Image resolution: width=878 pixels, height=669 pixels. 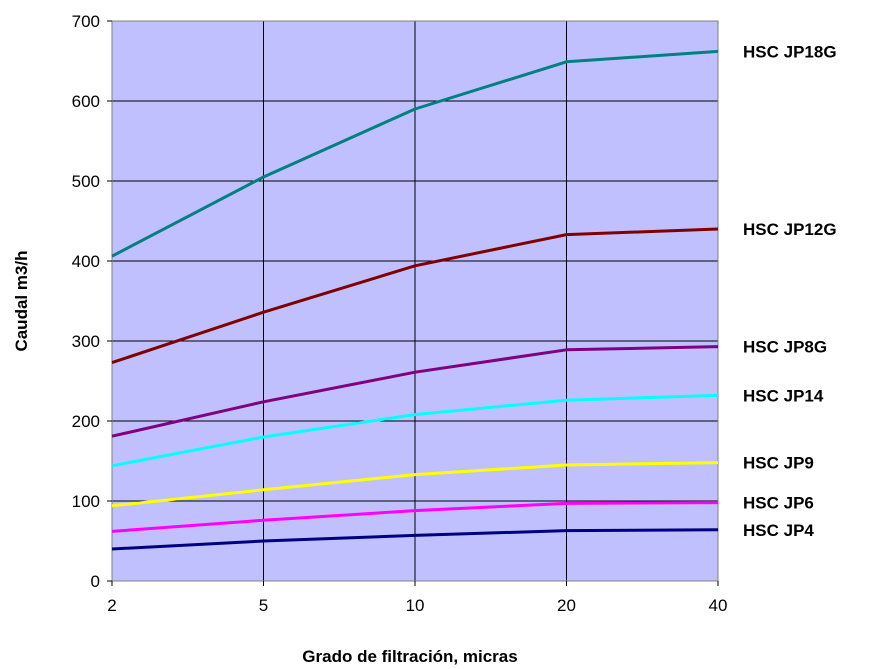 I want to click on series-label-hsc-jp12g: HSC JP12G, so click(x=790, y=229).